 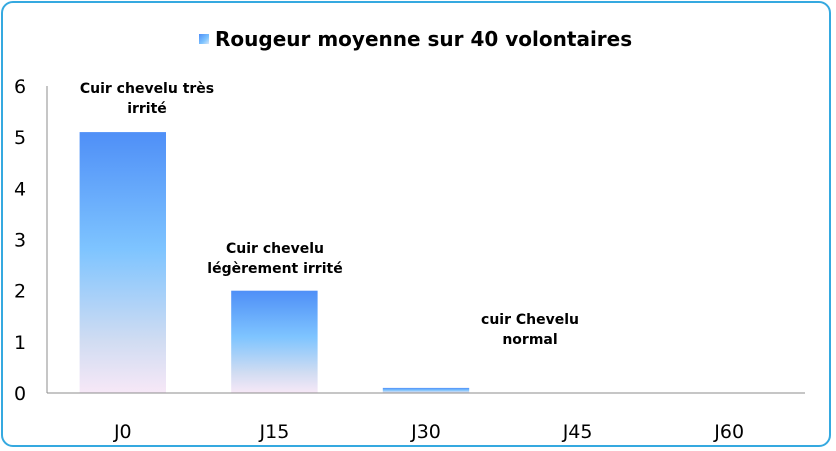 What do you see at coordinates (20, 87) in the screenshot?
I see `y-tick-label: 6` at bounding box center [20, 87].